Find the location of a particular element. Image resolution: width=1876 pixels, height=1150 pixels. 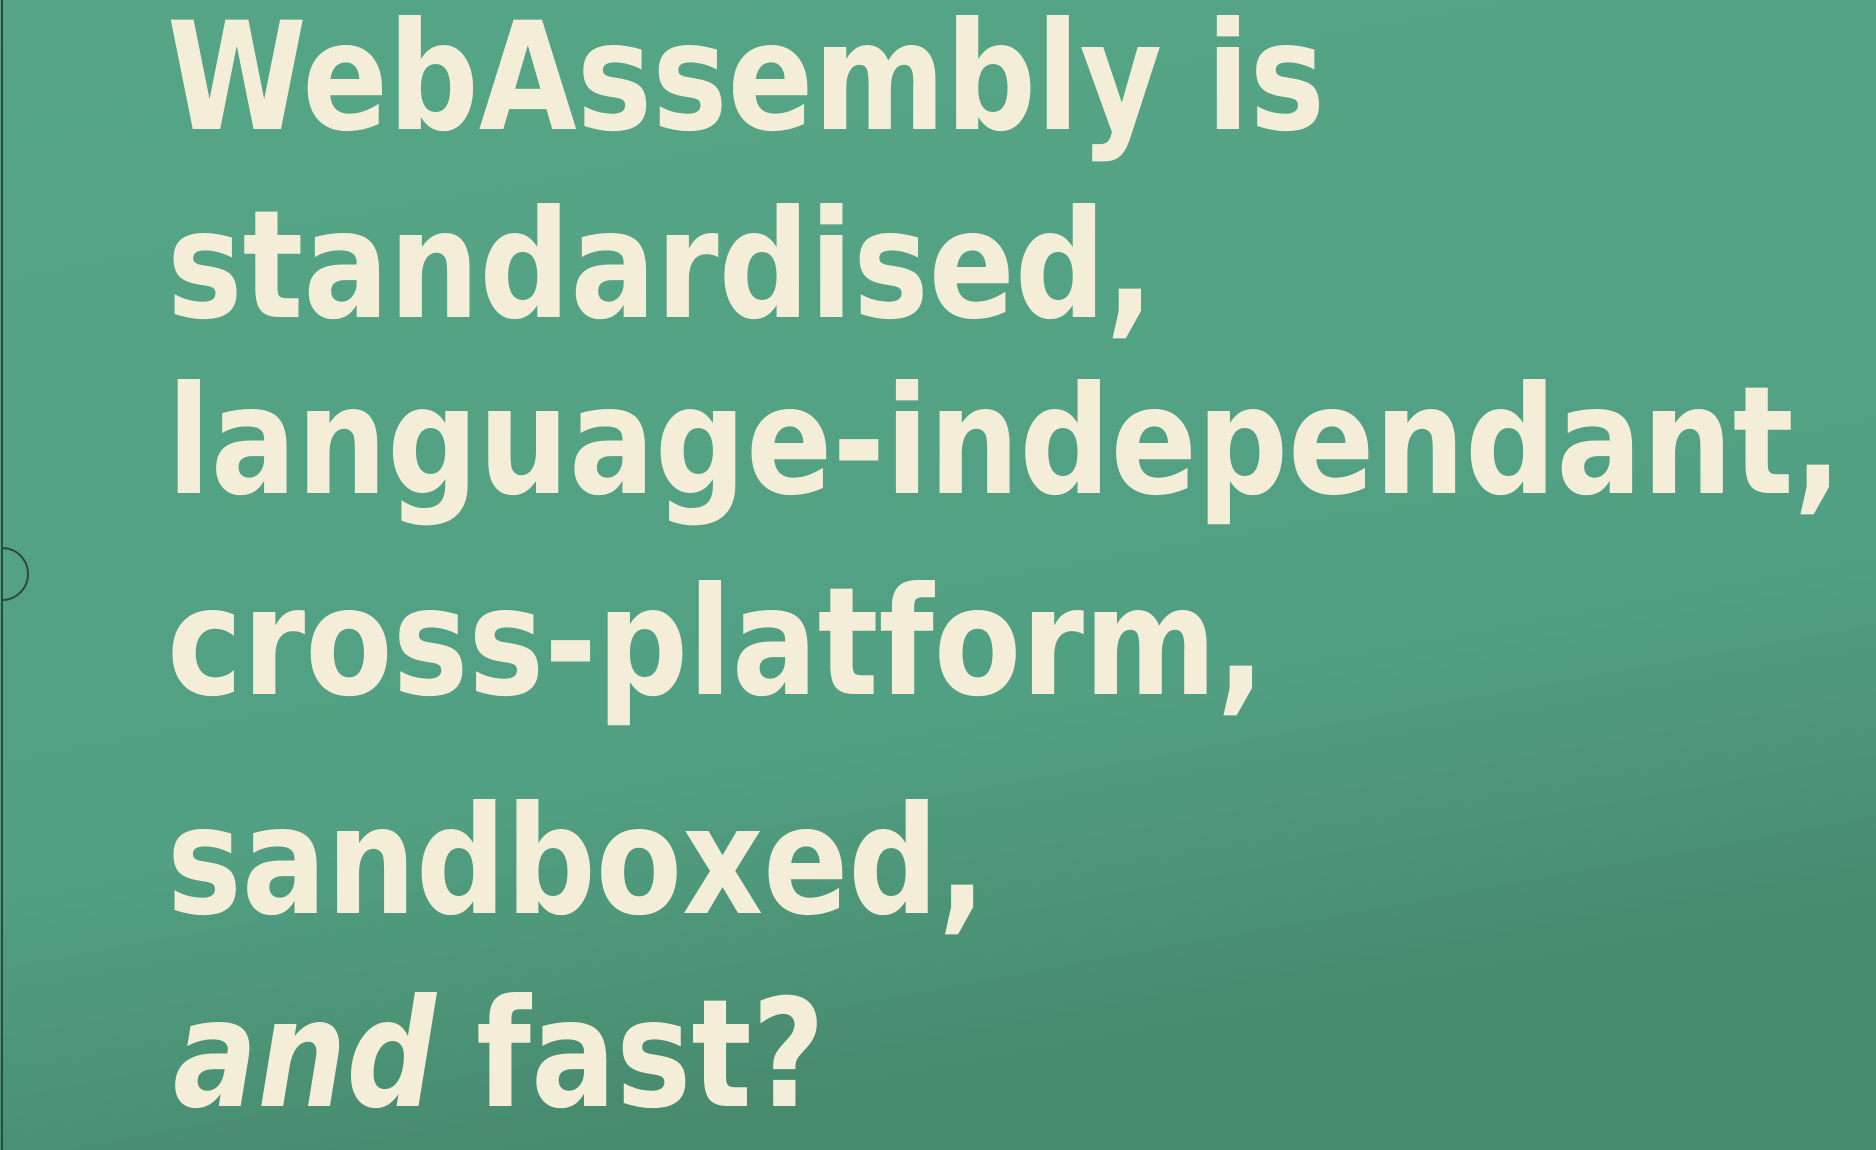

text-line: sandboxed, is located at coordinates (576, 862).